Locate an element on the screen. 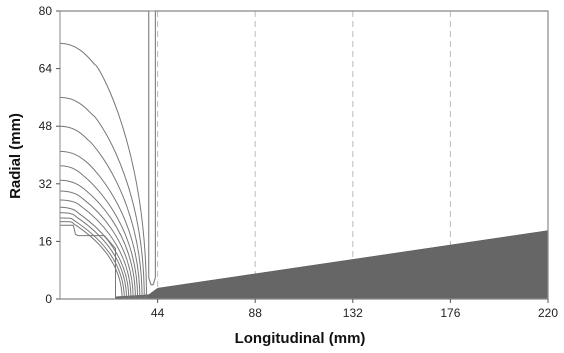 This screenshot has height=353, width=564. inner-step-line is located at coordinates (88, 261).